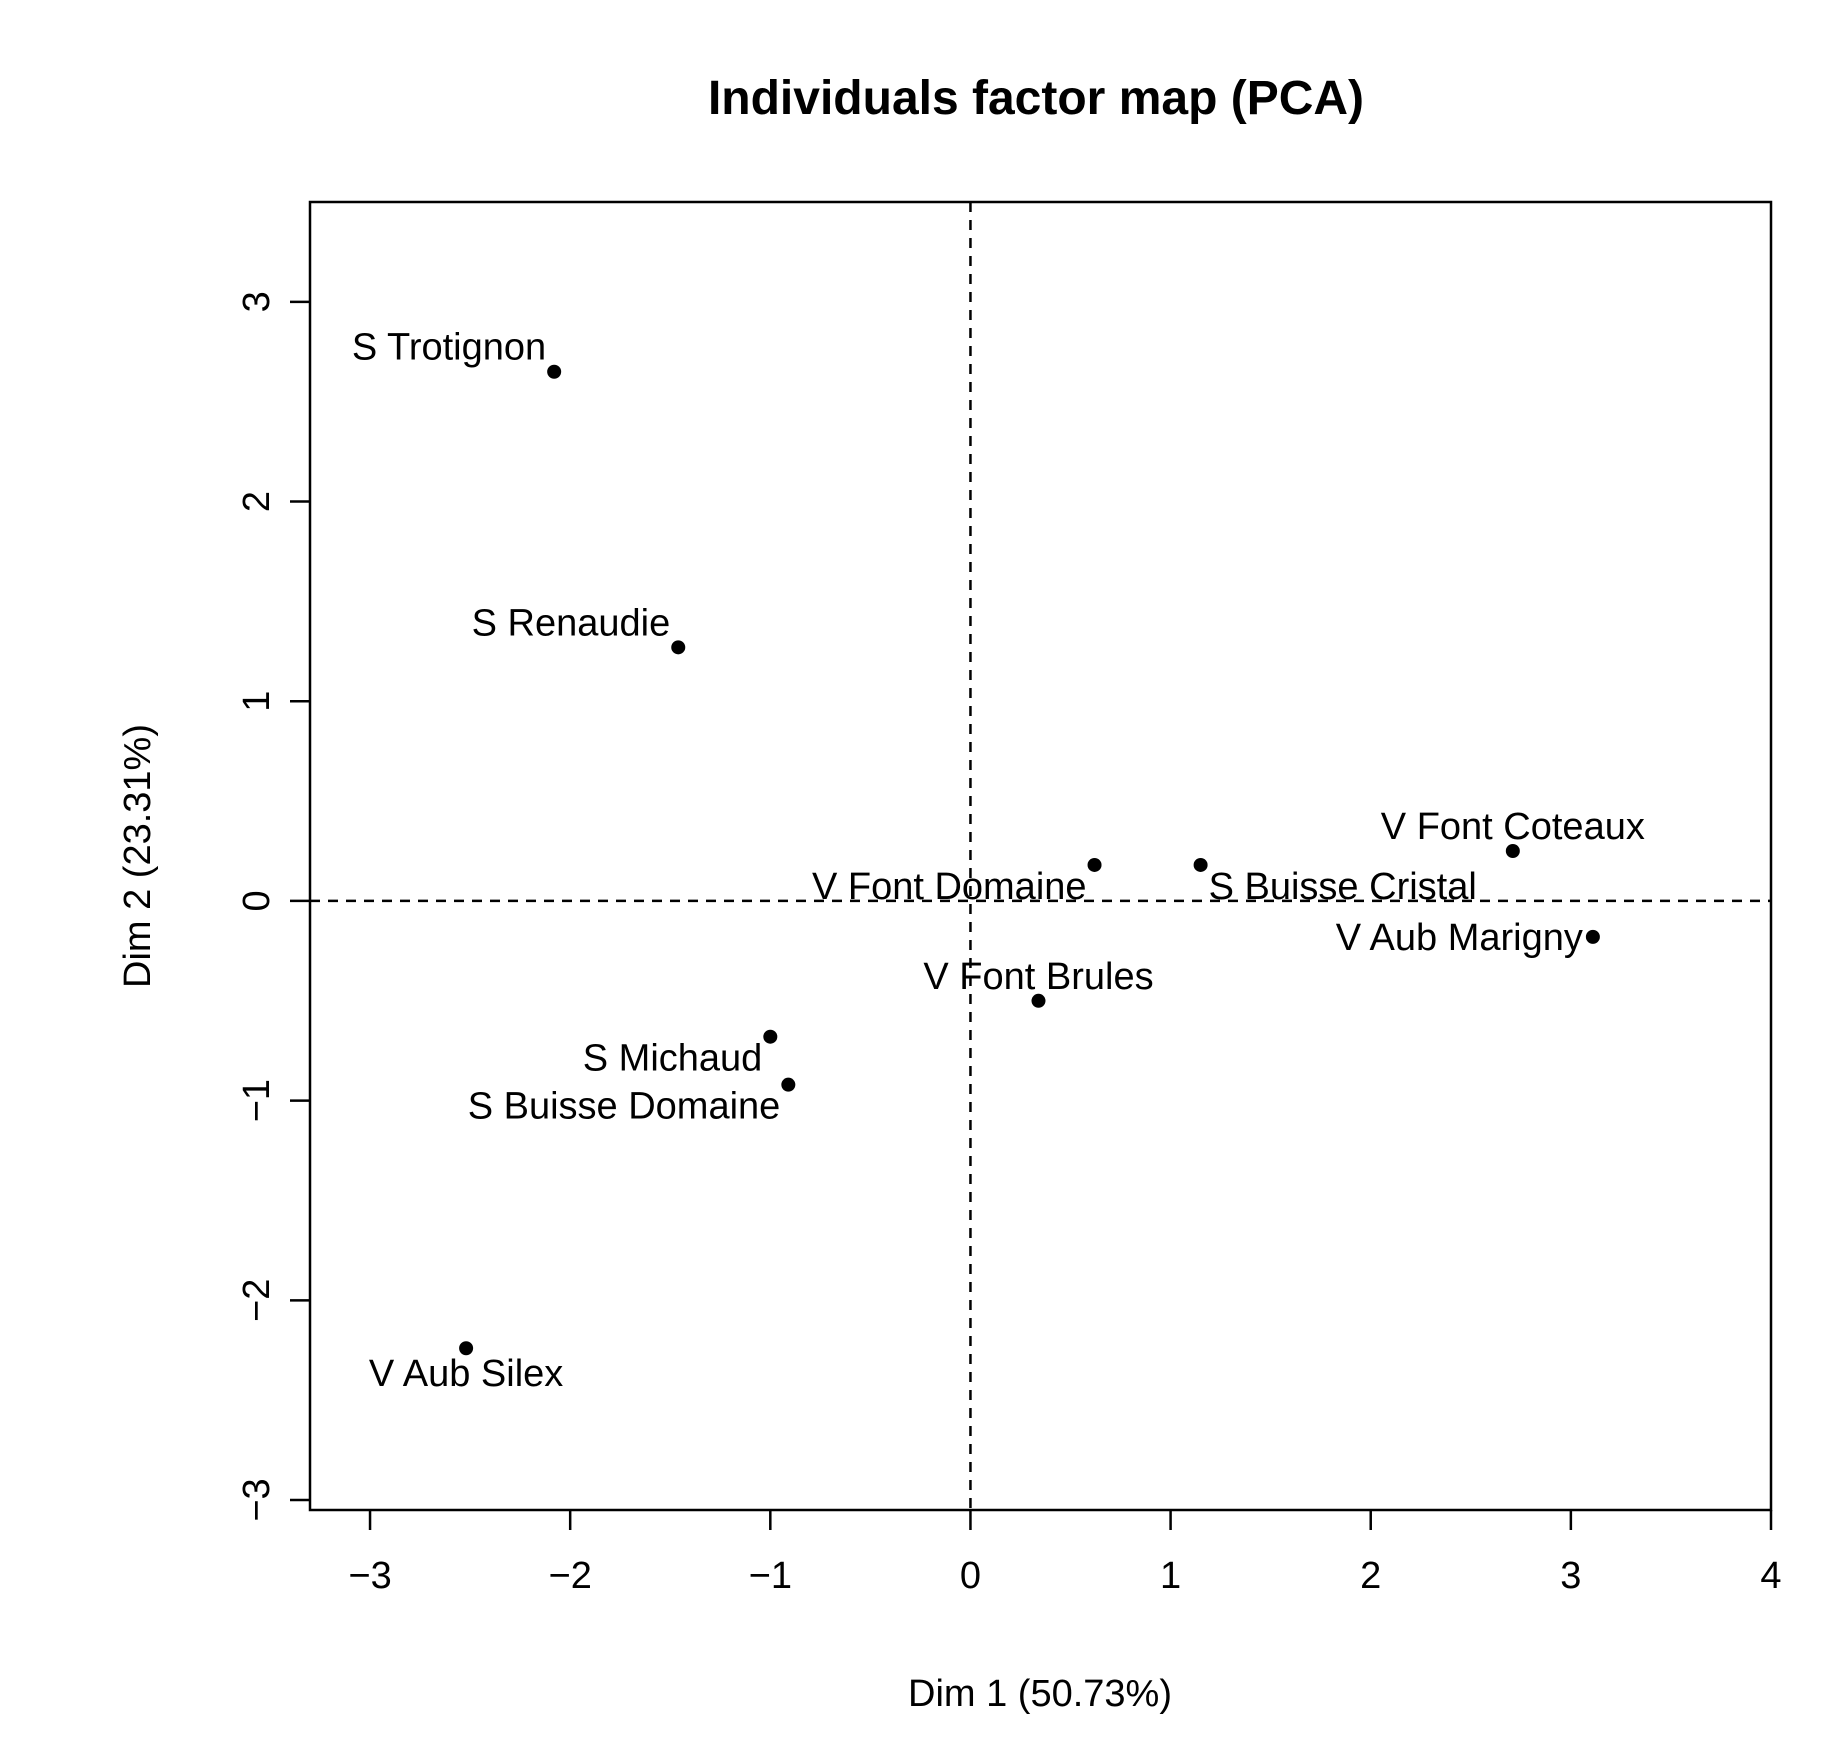 The height and width of the screenshot is (1744, 1848). I want to click on y-tick-label: 2, so click(257, 501).